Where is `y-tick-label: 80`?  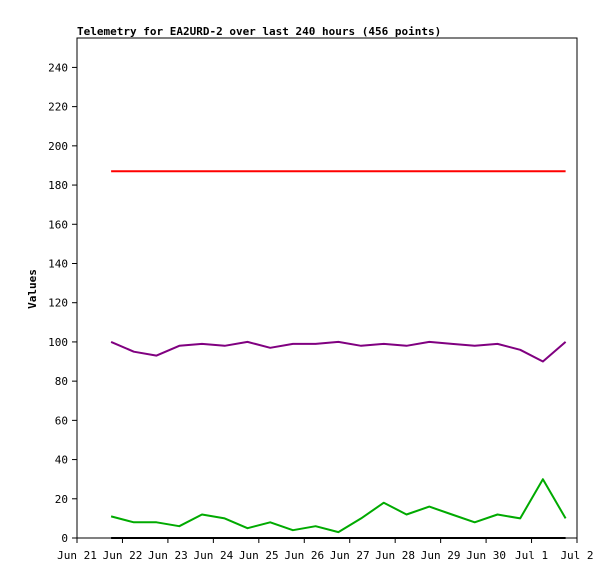
y-tick-label: 80 is located at coordinates (61, 381).